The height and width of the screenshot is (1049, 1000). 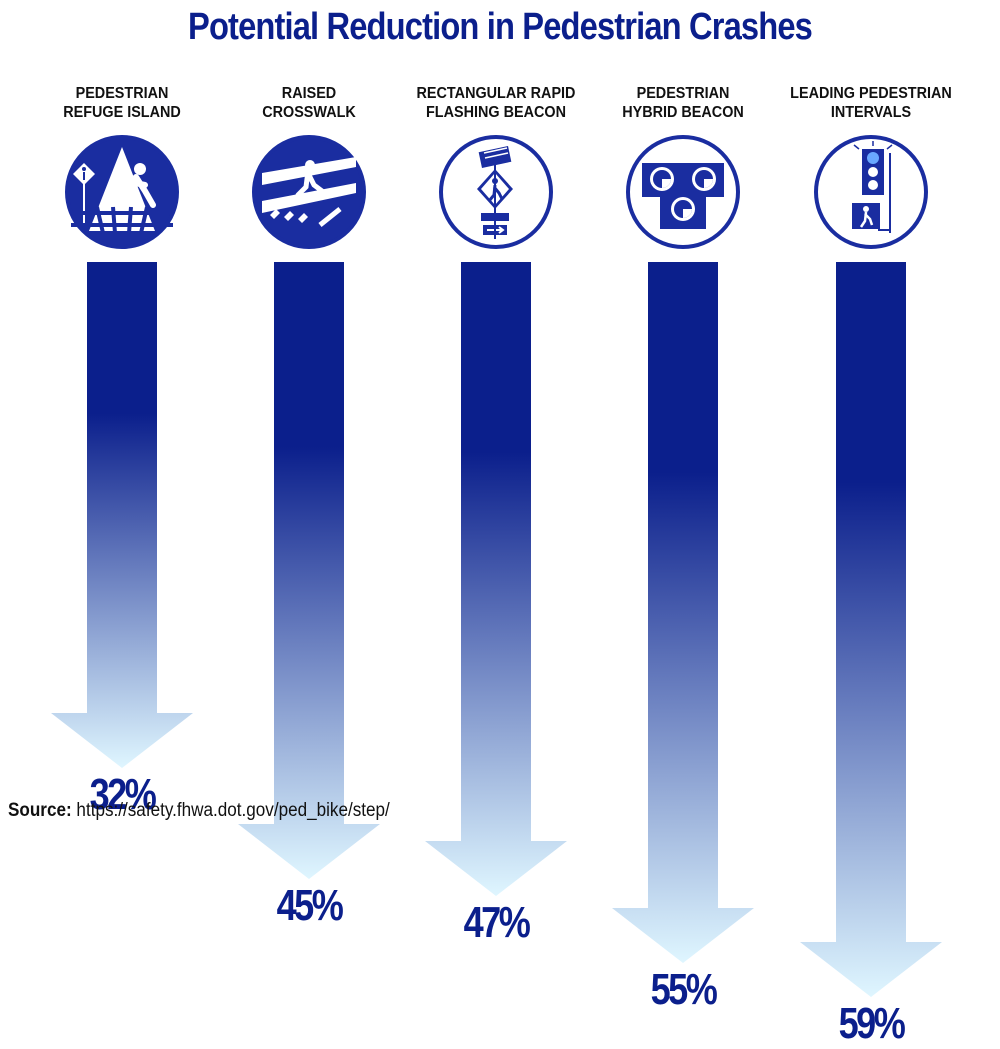 What do you see at coordinates (309, 112) in the screenshot?
I see `category-label-line: CROSSWALK` at bounding box center [309, 112].